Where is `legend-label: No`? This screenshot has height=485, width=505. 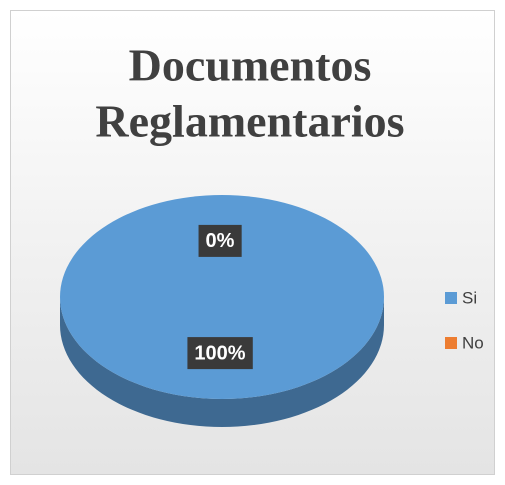 legend-label: No is located at coordinates (473, 342).